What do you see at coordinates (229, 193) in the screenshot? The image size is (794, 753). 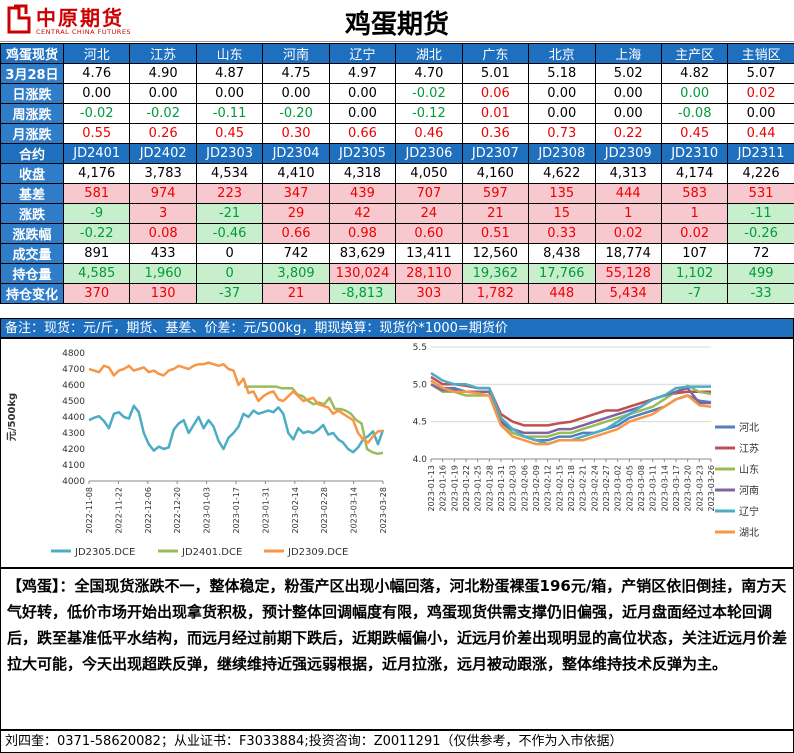 I see `futures-value-cell: 223` at bounding box center [229, 193].